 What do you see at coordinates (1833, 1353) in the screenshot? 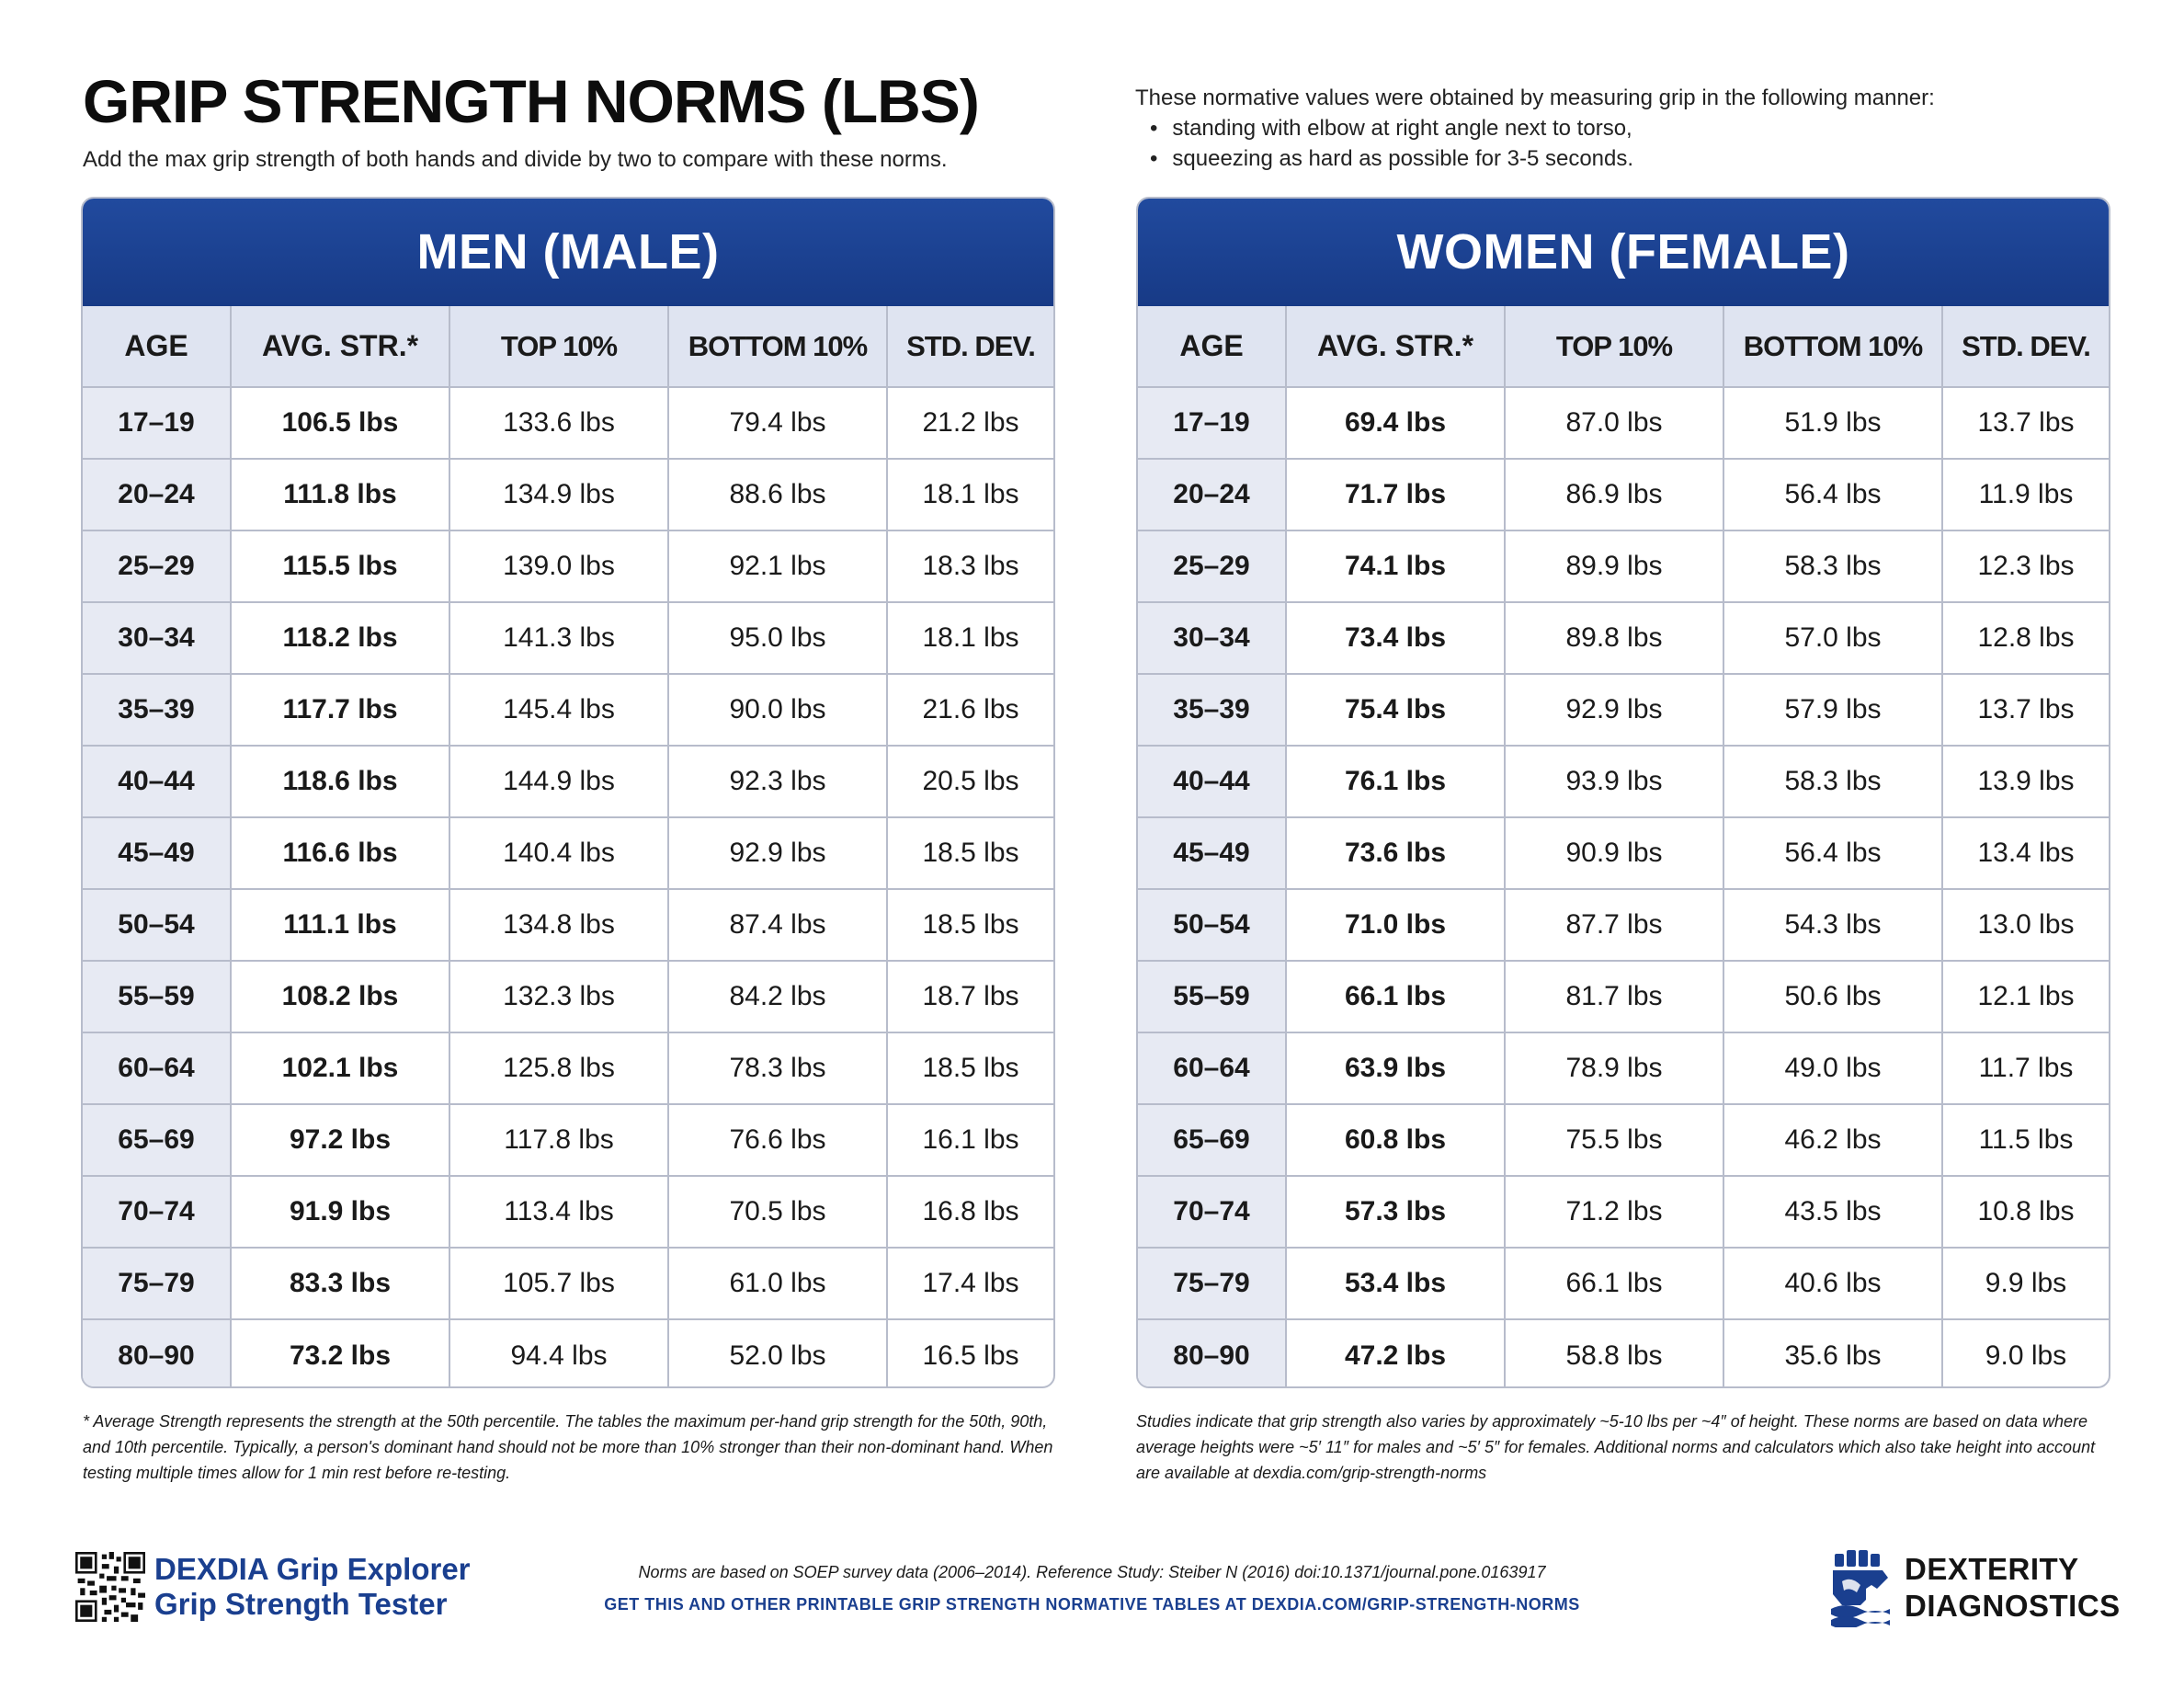
I see `bottom-10-cell: 35.6 lbs` at bounding box center [1833, 1353].